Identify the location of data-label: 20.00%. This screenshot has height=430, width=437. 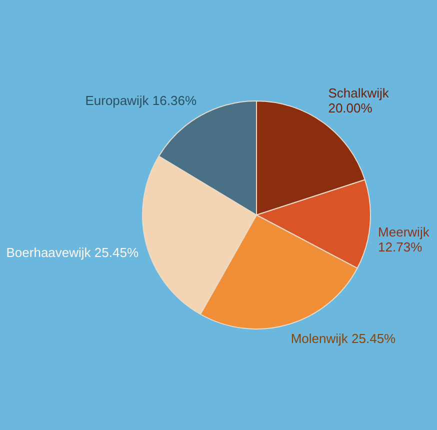
(350, 108).